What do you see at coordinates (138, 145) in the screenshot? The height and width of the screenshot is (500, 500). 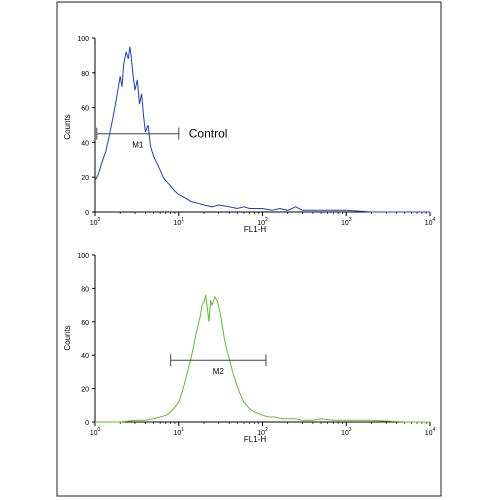 I see `marker-label: M1` at bounding box center [138, 145].